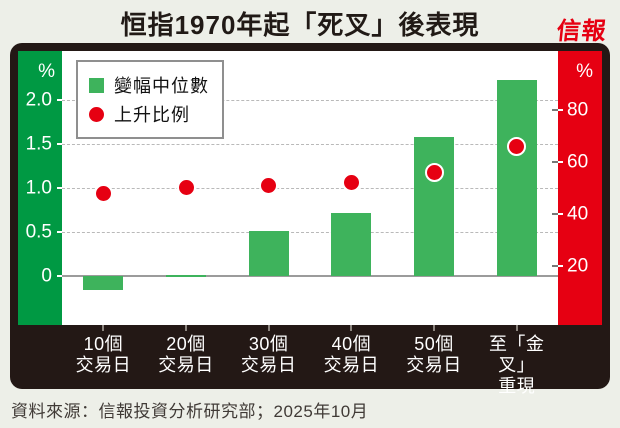 This screenshot has height=428, width=620. Describe the element at coordinates (46, 276) in the screenshot. I see `left-axis-tick-label: 0` at that location.